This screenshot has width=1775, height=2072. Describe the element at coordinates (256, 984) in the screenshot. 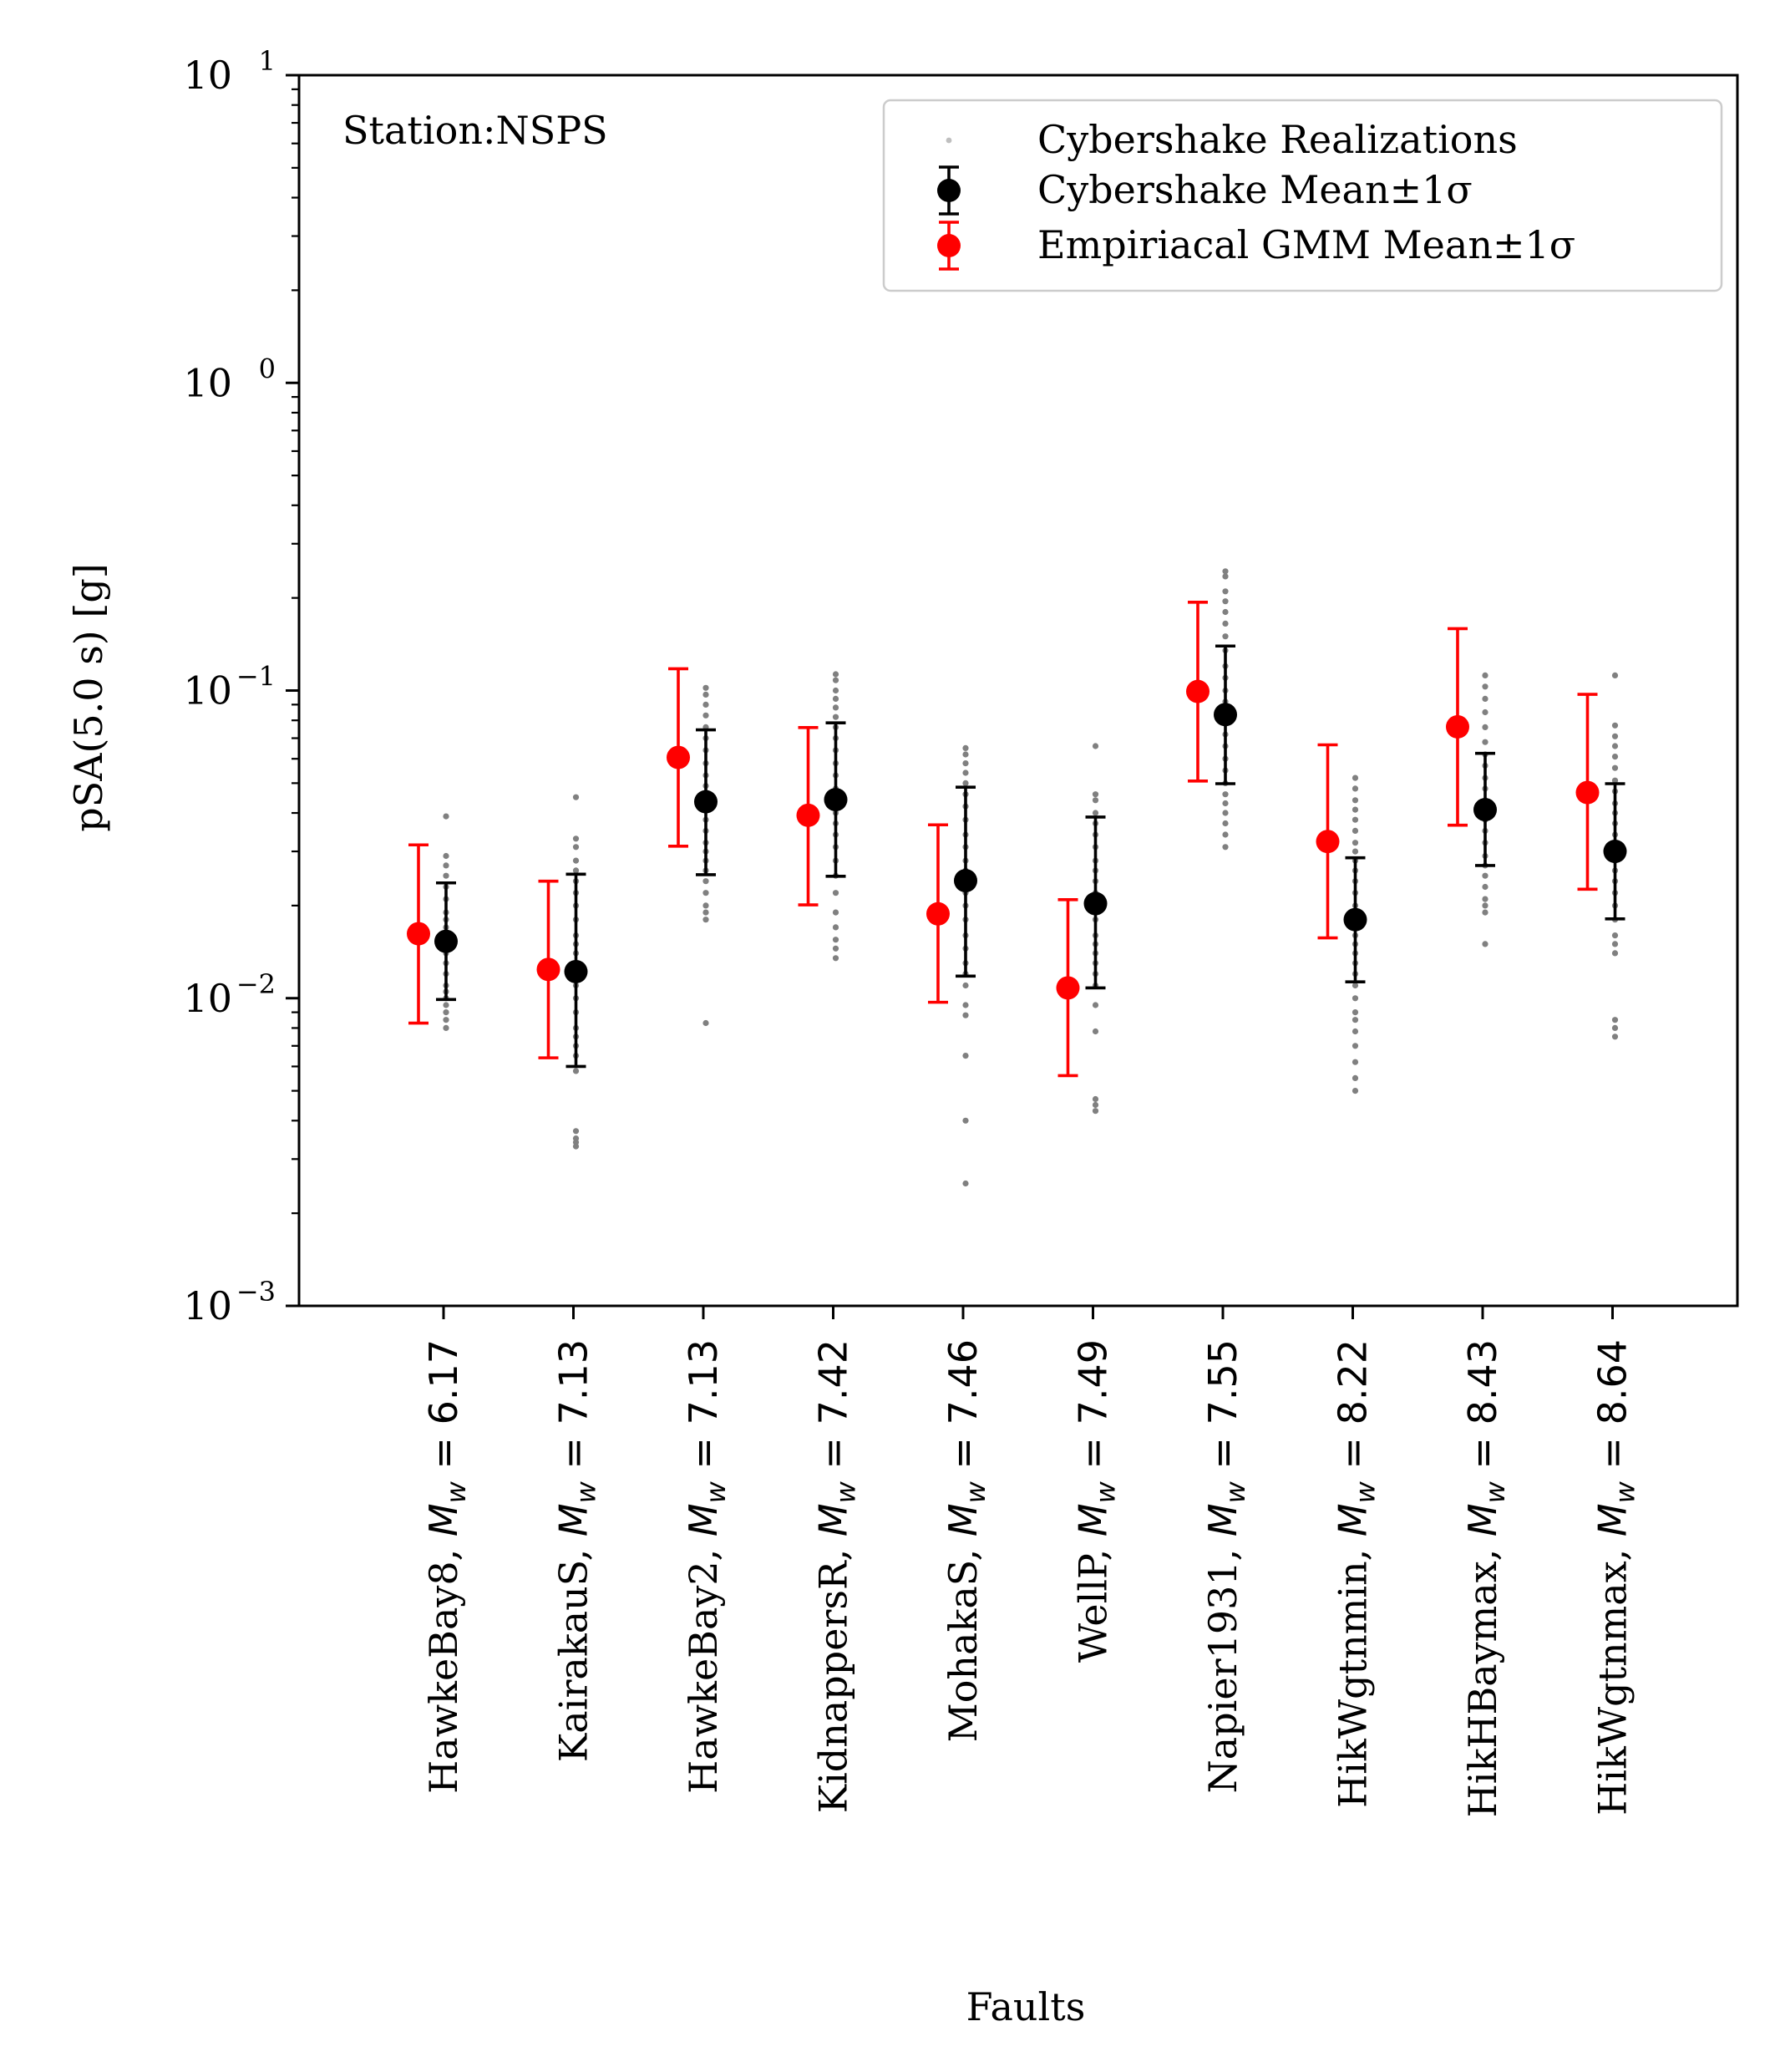

I see `y-tick-exponent: −2` at that location.